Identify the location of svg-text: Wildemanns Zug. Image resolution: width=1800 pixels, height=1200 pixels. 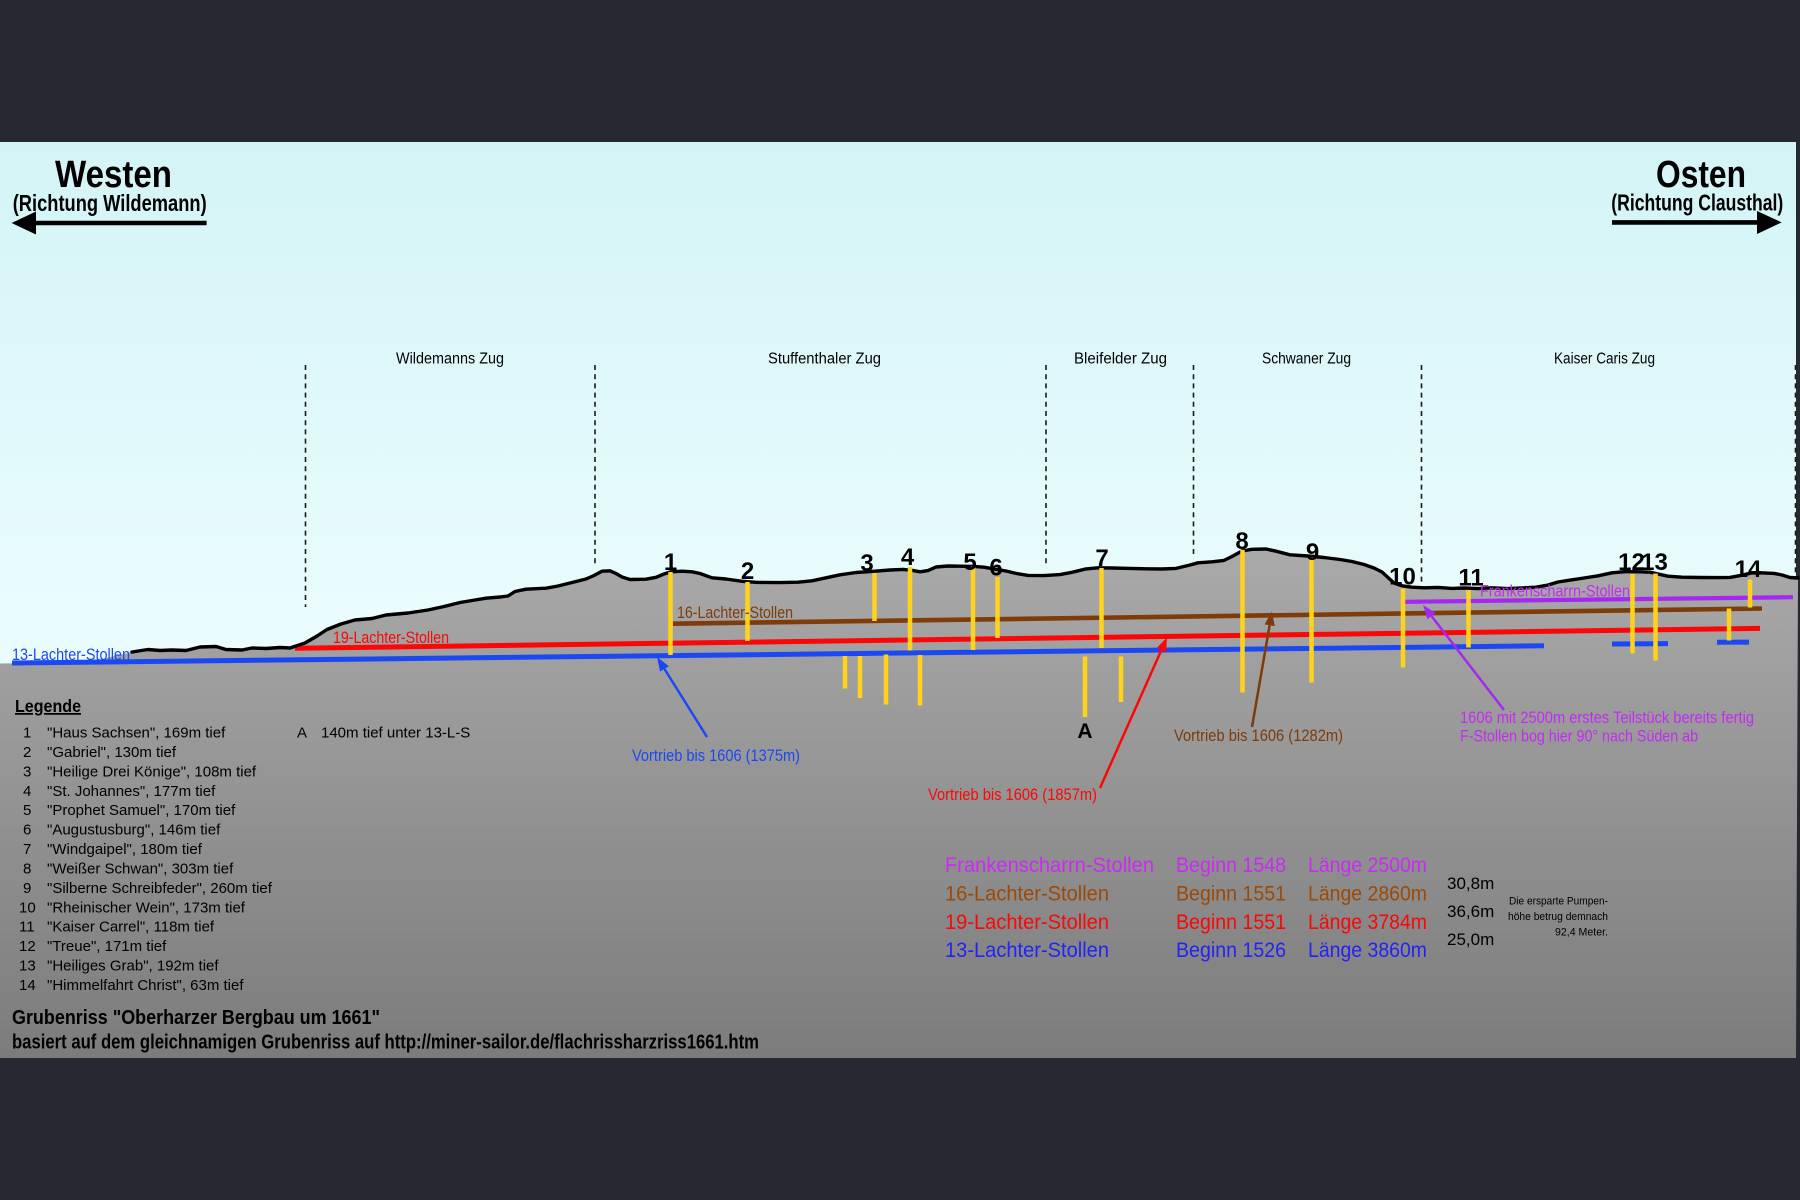
(450, 359).